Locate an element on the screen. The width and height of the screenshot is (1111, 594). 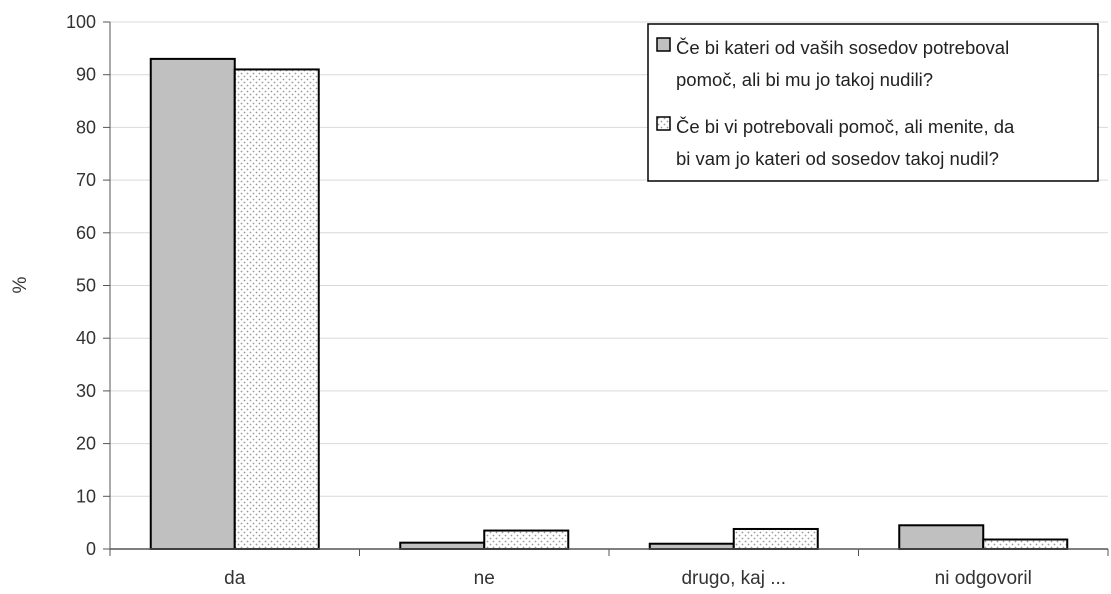
y-tick-label: 100 is located at coordinates (81, 22).